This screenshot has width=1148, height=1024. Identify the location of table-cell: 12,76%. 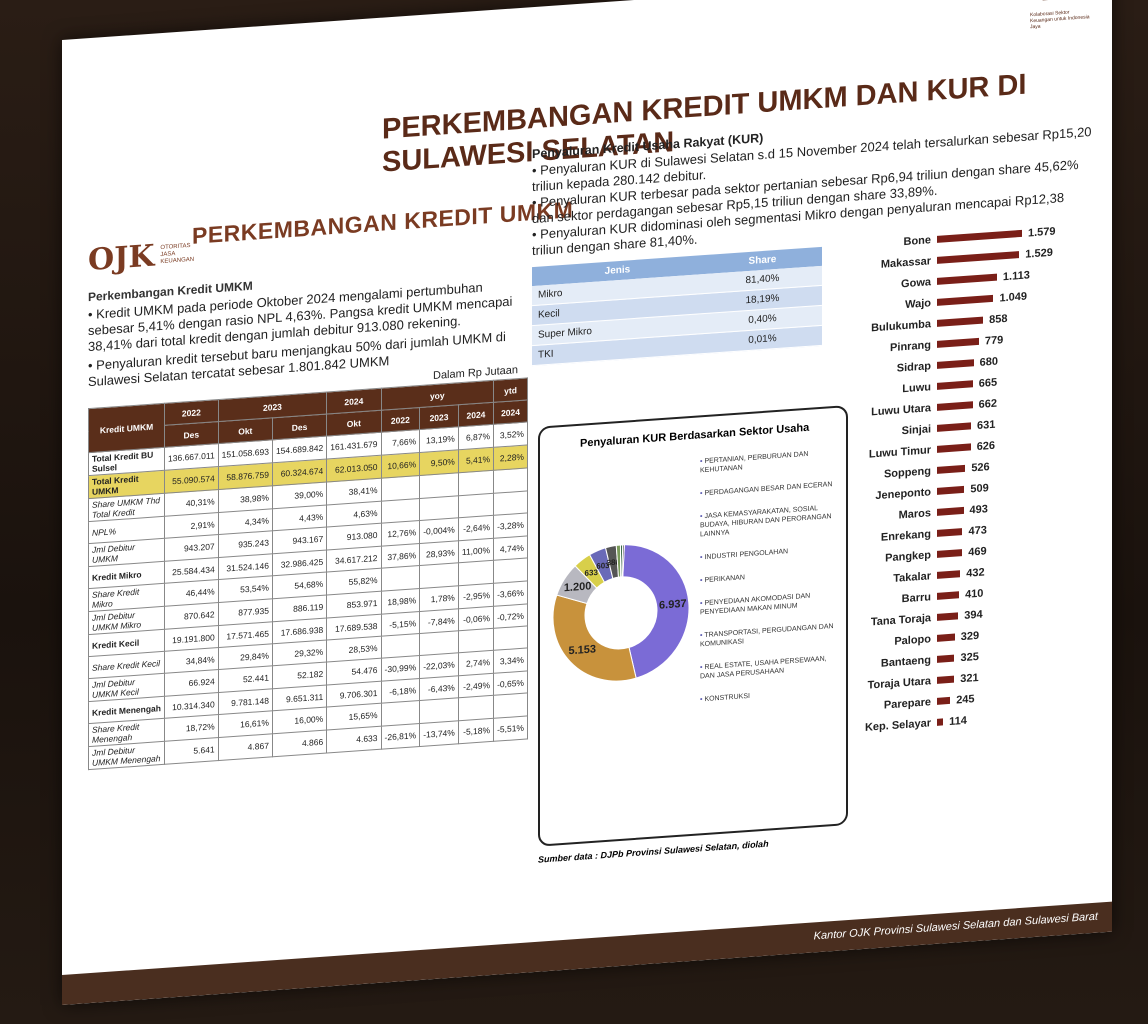
(400, 533).